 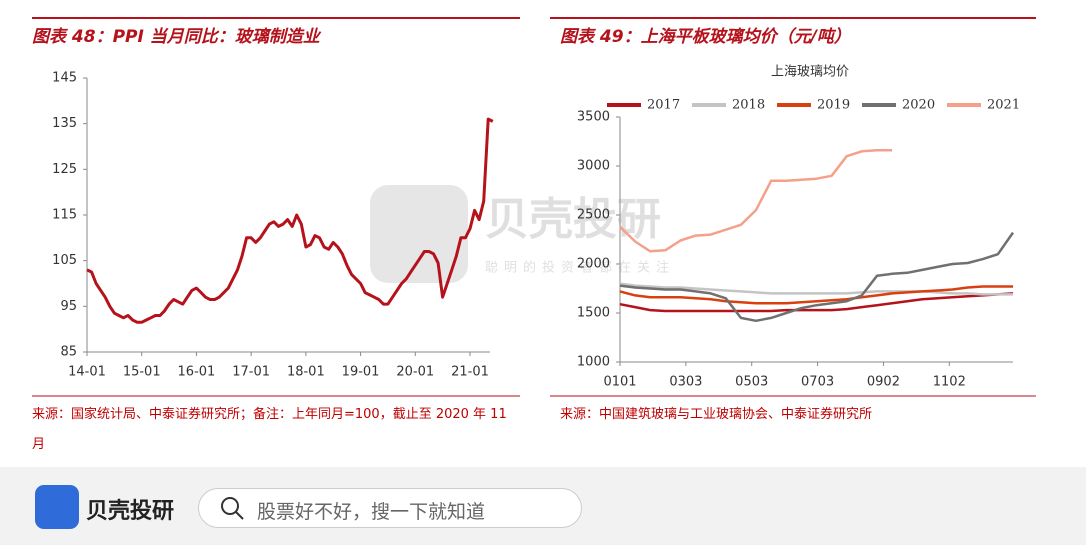 I want to click on x-tick-label: 21-01, so click(x=470, y=372).